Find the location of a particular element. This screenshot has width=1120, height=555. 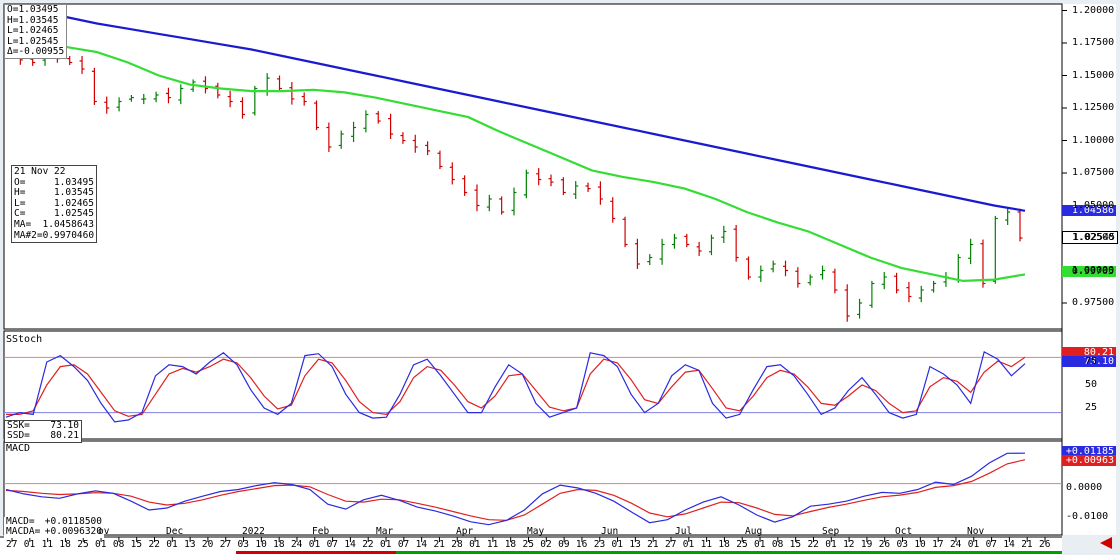

macd-tag: +0.01185 is located at coordinates (1089, 451).